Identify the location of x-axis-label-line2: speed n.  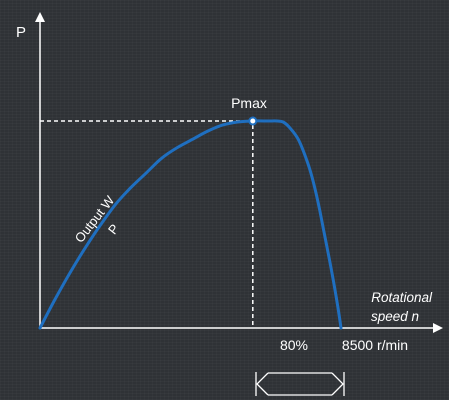
(395, 316).